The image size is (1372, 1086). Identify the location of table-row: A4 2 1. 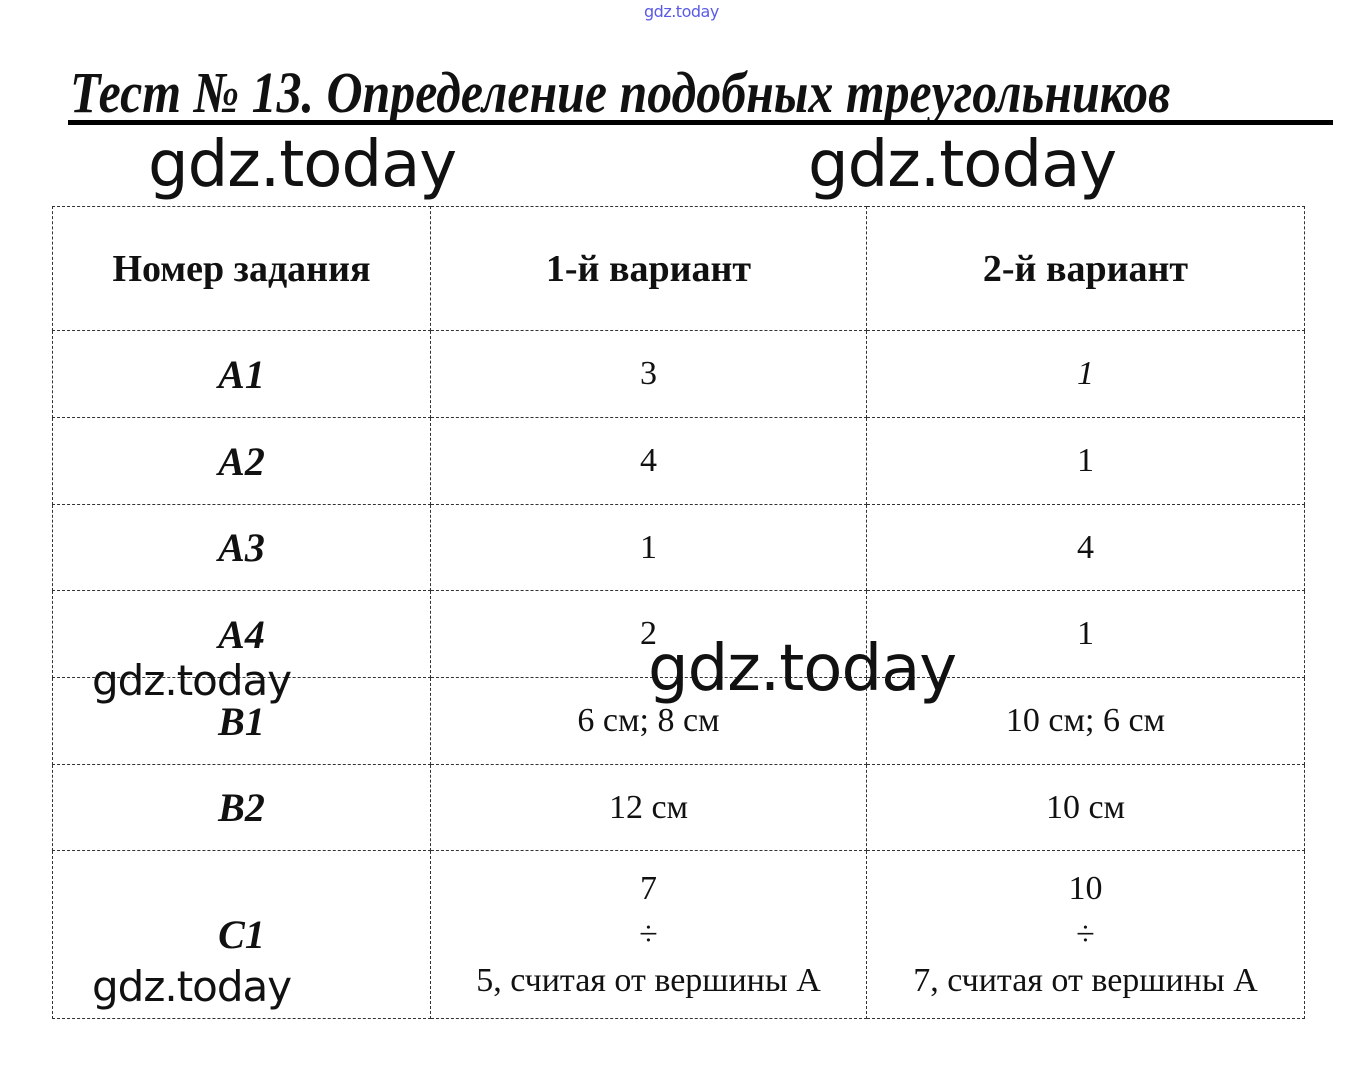
(678, 634).